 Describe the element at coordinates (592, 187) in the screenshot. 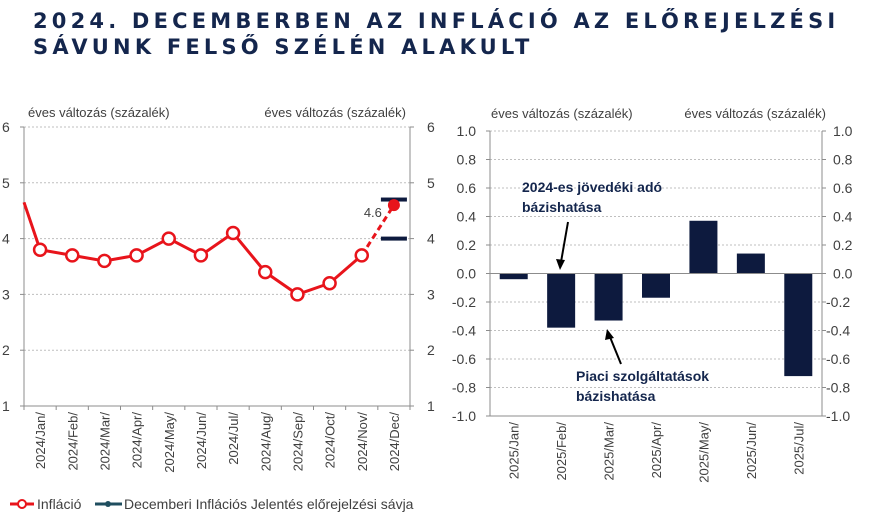

I see `annotation-text: 2024-es jövedéki adó` at that location.